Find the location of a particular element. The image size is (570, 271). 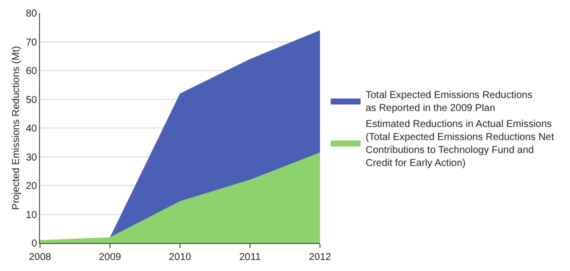

x-tick-label: 2011 is located at coordinates (250, 257).